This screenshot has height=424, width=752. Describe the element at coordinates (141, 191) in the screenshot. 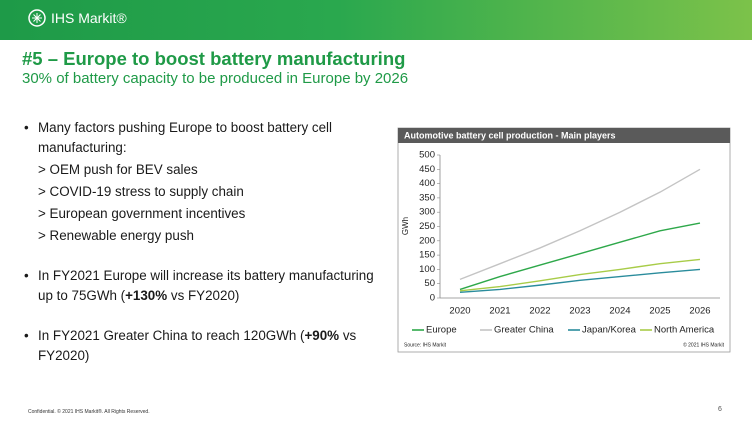

I see `sub-item: > COVID-19 stress to supply chain` at that location.